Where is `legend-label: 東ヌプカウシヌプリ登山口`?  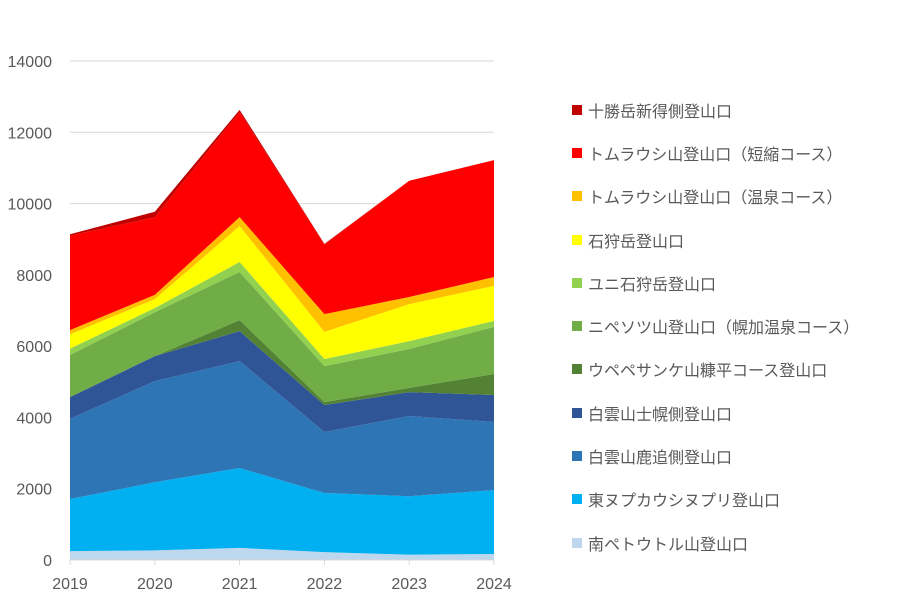 legend-label: 東ヌプカウシヌプリ登山口 is located at coordinates (684, 501).